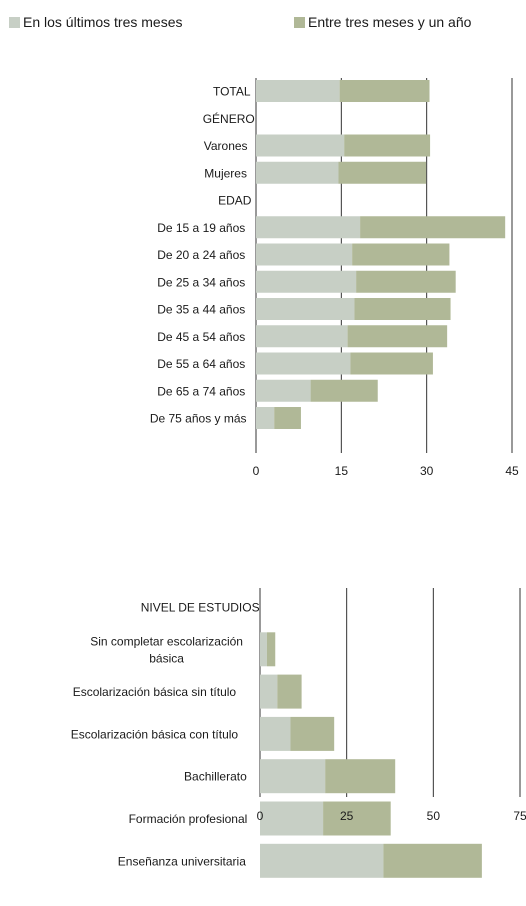 The height and width of the screenshot is (906, 526). I want to click on tick-label: 25, so click(347, 816).